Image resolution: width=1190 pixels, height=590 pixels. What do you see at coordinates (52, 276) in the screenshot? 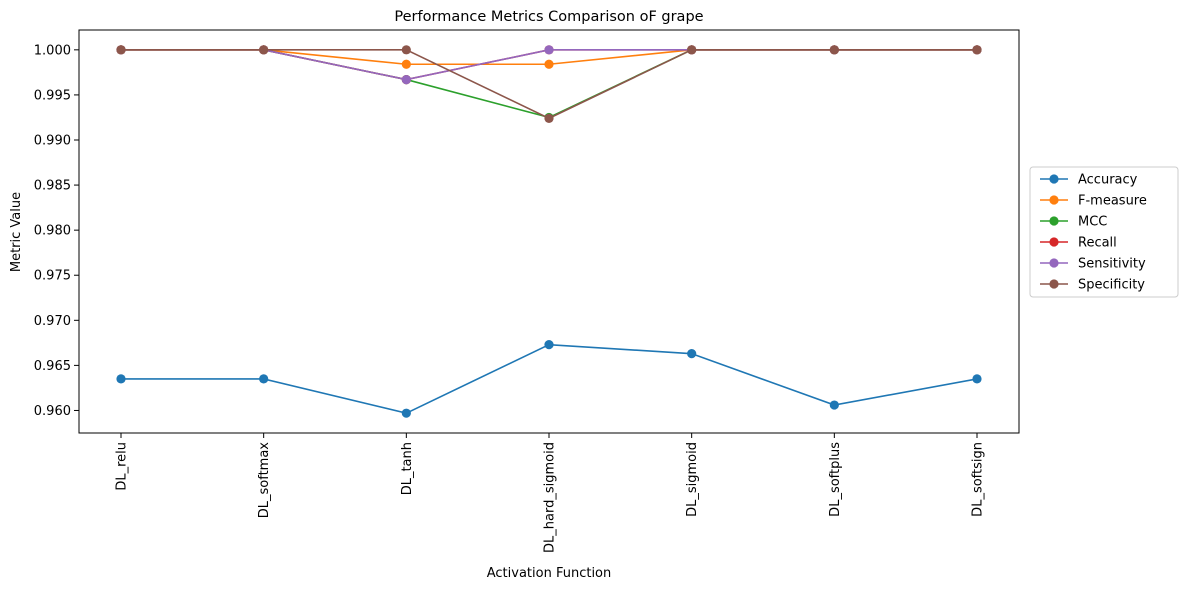
I see `y-tick-label: 0.975` at bounding box center [52, 276].